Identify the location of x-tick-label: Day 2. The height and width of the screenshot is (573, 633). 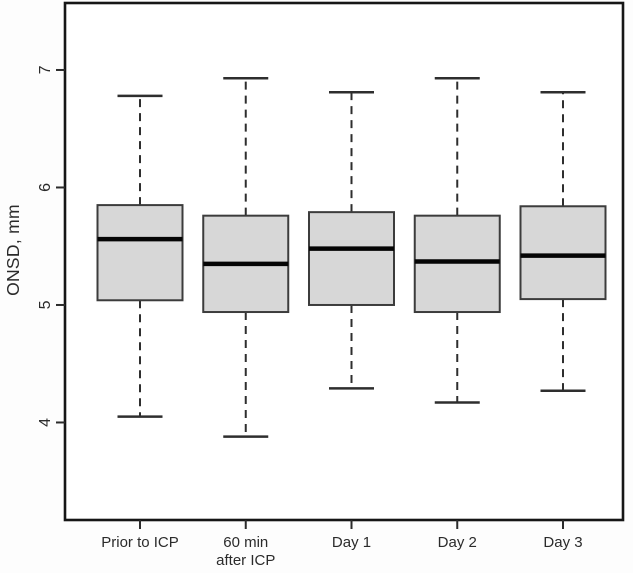
(457, 542).